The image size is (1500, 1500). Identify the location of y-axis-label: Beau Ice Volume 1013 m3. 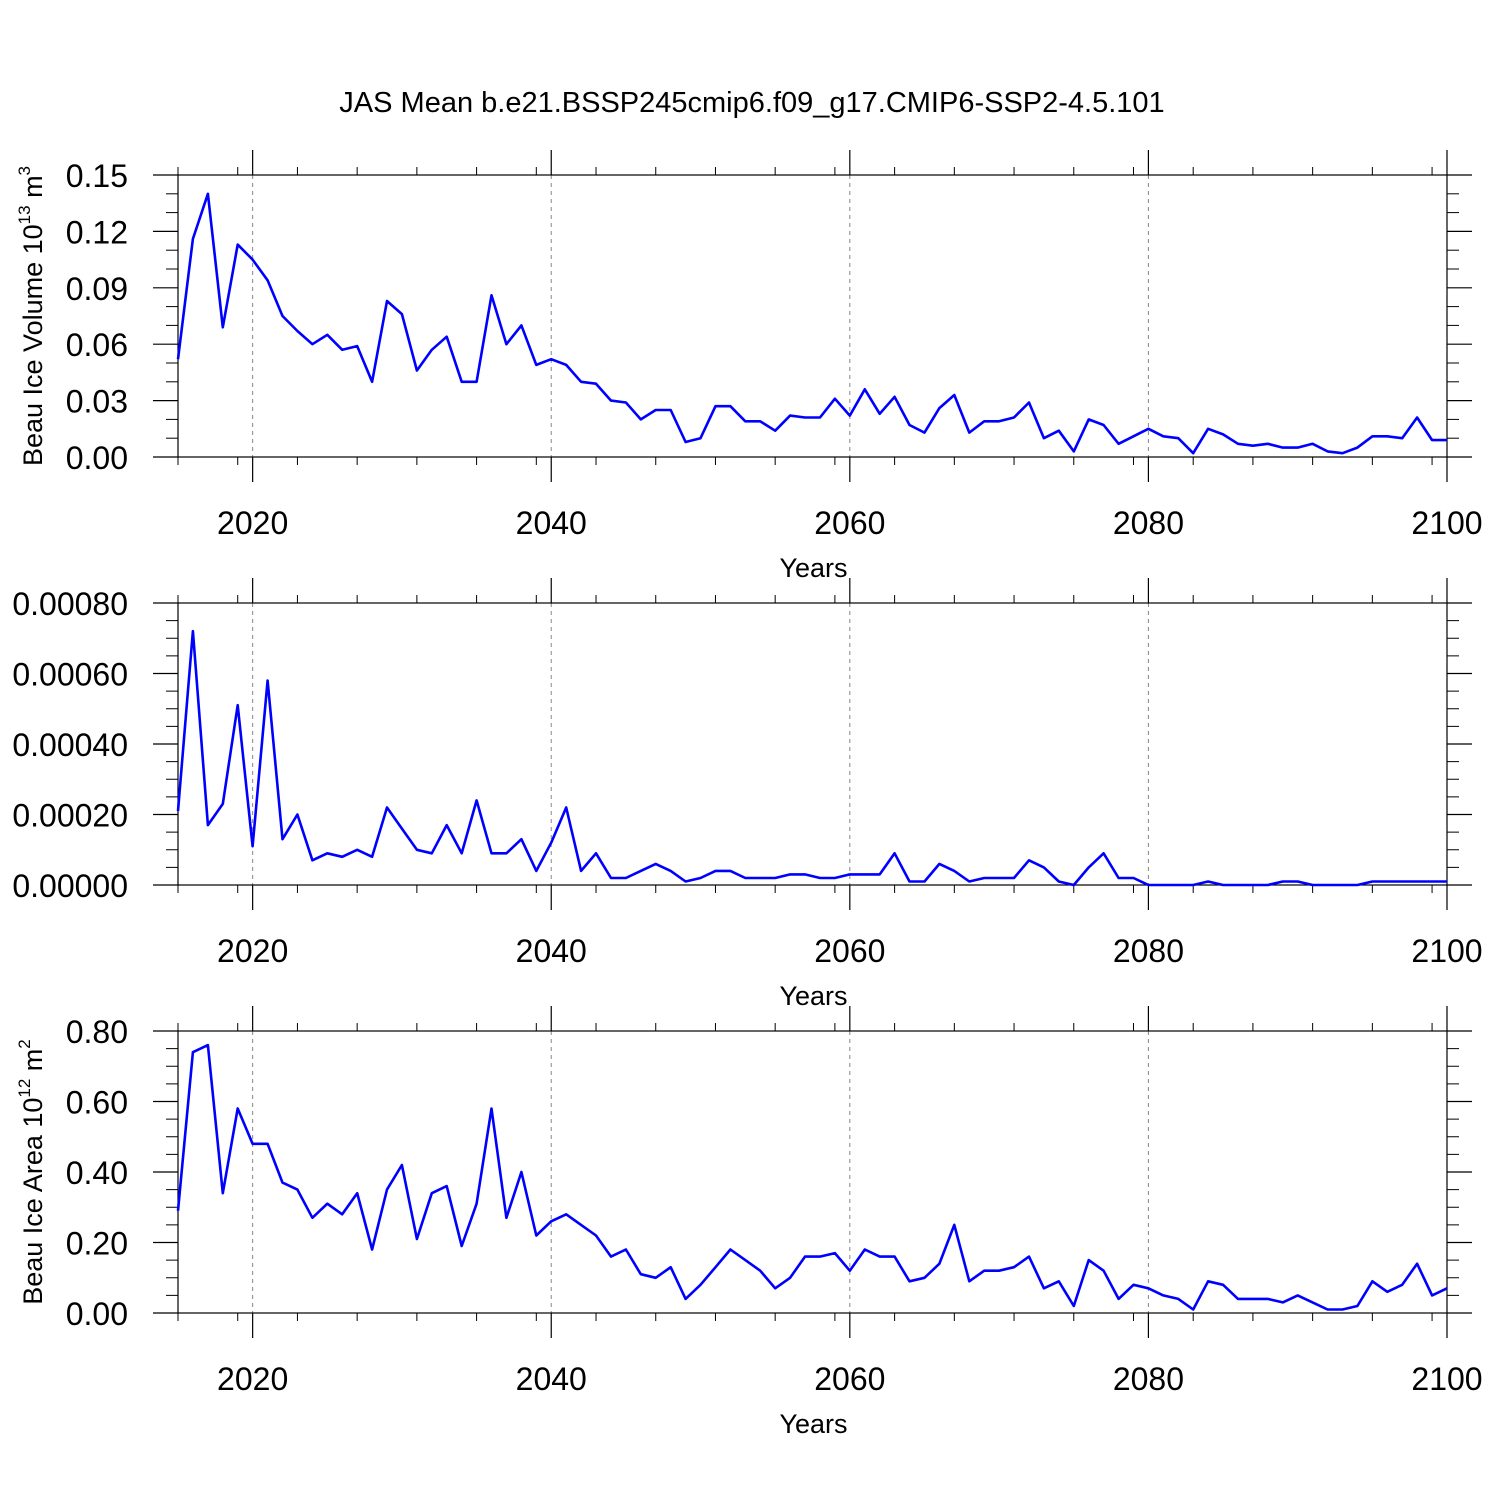
(31, 316).